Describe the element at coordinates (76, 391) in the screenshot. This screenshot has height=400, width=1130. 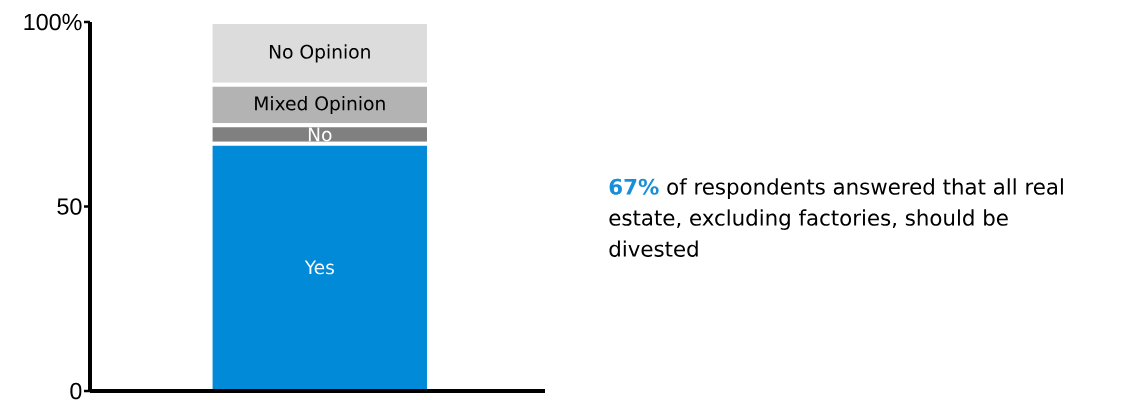
I see `y-tick-label: 0` at that location.